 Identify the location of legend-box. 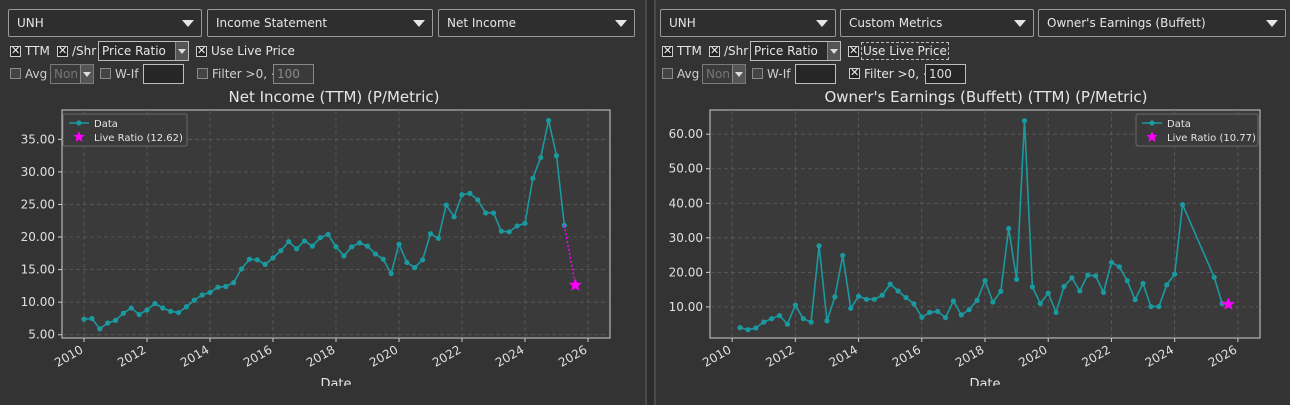
(125, 130).